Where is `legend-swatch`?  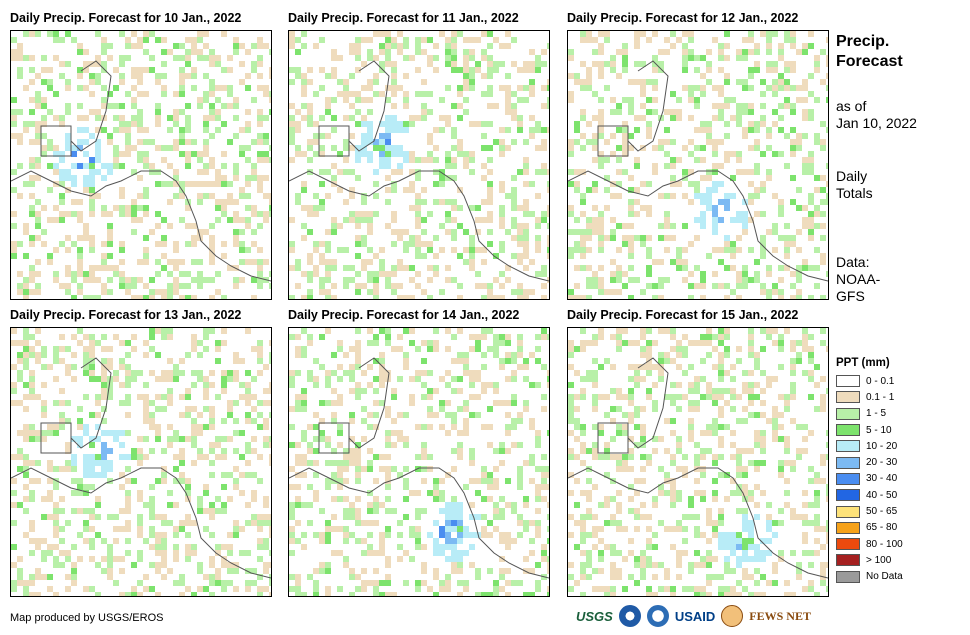
legend-swatch is located at coordinates (848, 462).